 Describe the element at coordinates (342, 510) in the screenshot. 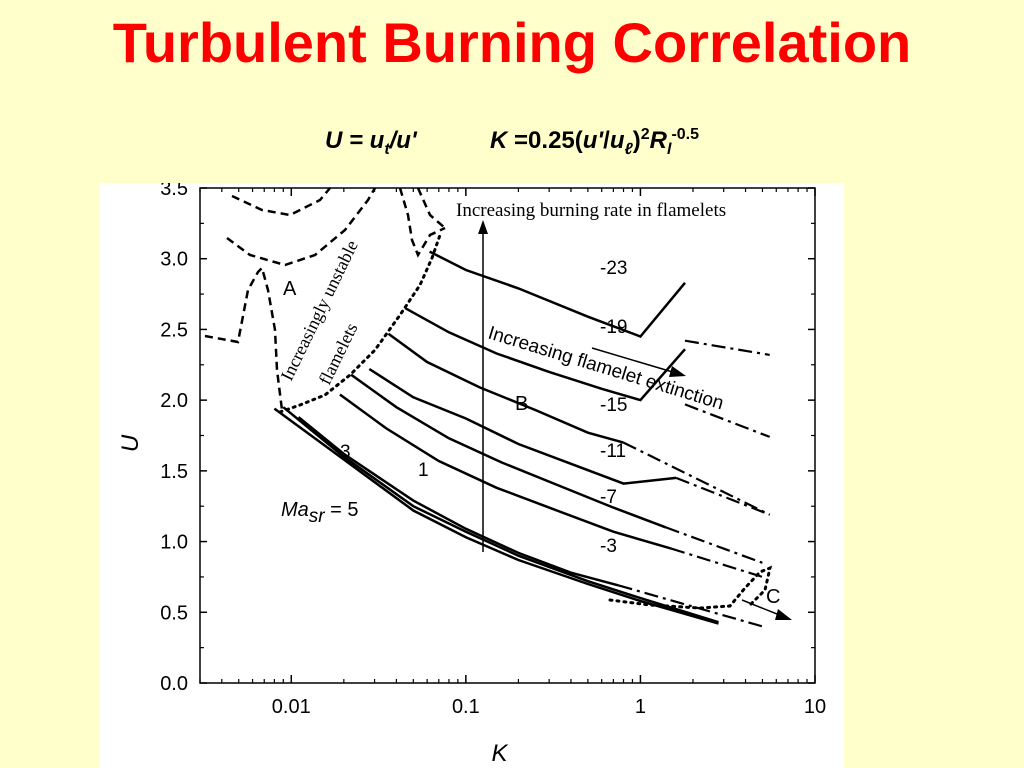

I see `ma-val: = 5` at that location.